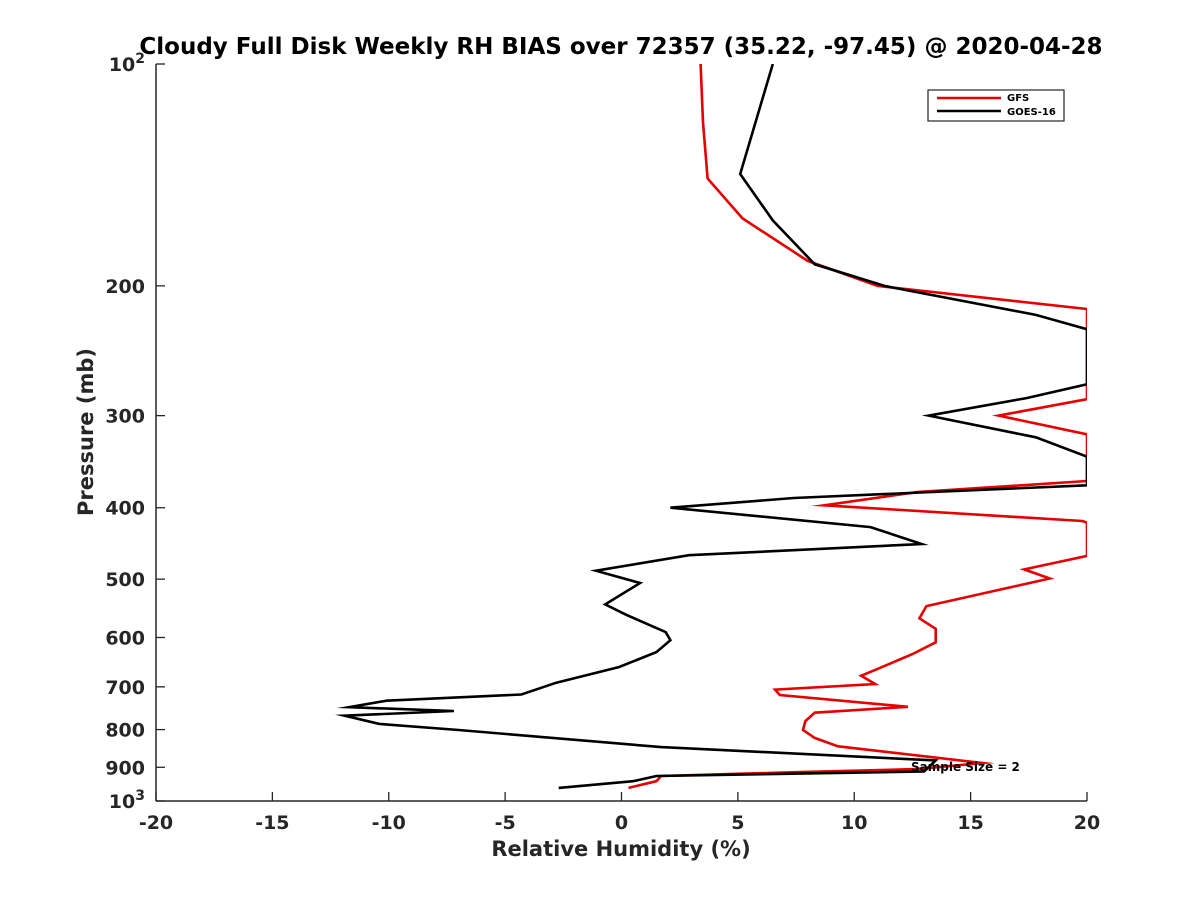 This screenshot has width=1200, height=900. Describe the element at coordinates (125, 580) in the screenshot. I see `y-tick-label: 500` at that location.